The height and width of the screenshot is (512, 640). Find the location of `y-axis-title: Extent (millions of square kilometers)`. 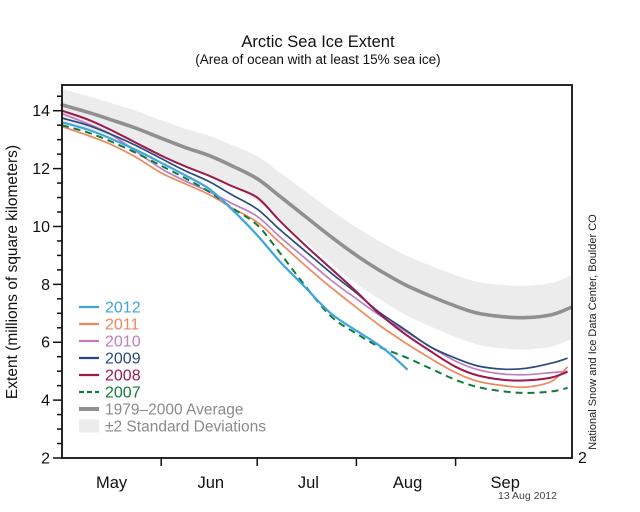

y-axis-title: Extent (millions of square kilometers) is located at coordinates (12, 272).